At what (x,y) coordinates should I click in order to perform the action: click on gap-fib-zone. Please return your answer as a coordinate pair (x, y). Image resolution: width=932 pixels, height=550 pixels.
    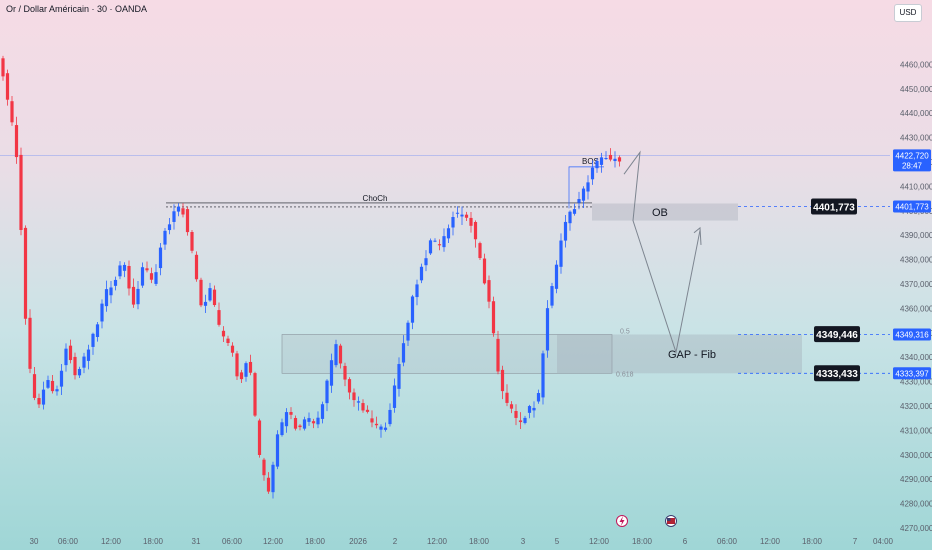
    Looking at the image, I should click on (679, 354).